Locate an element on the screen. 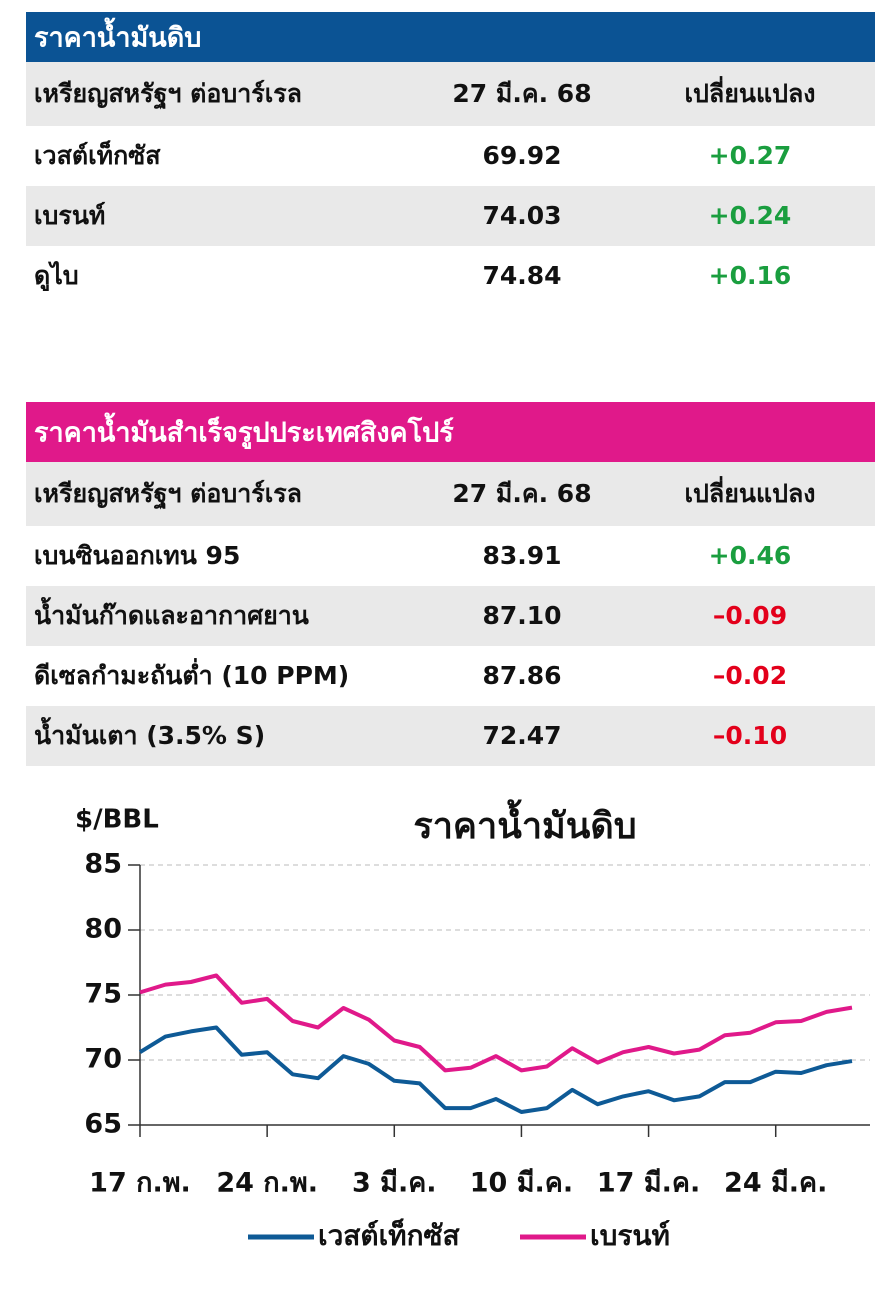 The width and height of the screenshot is (894, 1295). table-cell: เบนซินออกเทน 95 is located at coordinates (137, 555).